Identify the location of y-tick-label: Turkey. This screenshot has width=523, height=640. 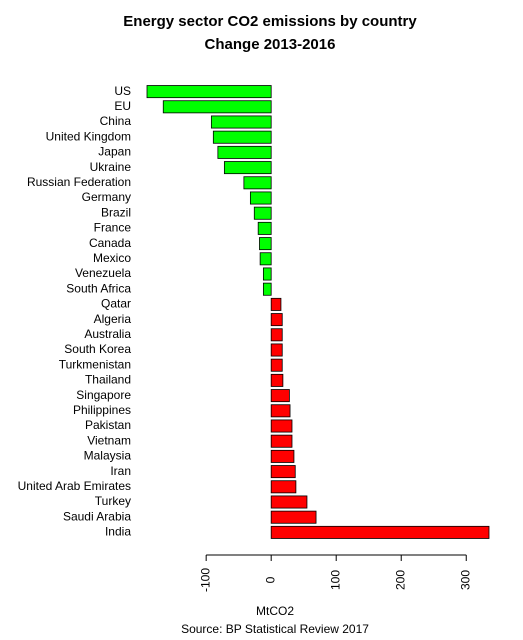
(113, 501).